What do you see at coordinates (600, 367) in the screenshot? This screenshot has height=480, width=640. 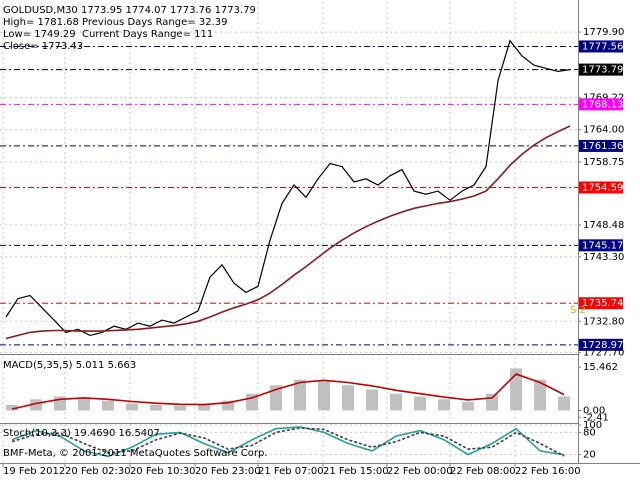 I see `y-tick-label: 15.462` at bounding box center [600, 367].